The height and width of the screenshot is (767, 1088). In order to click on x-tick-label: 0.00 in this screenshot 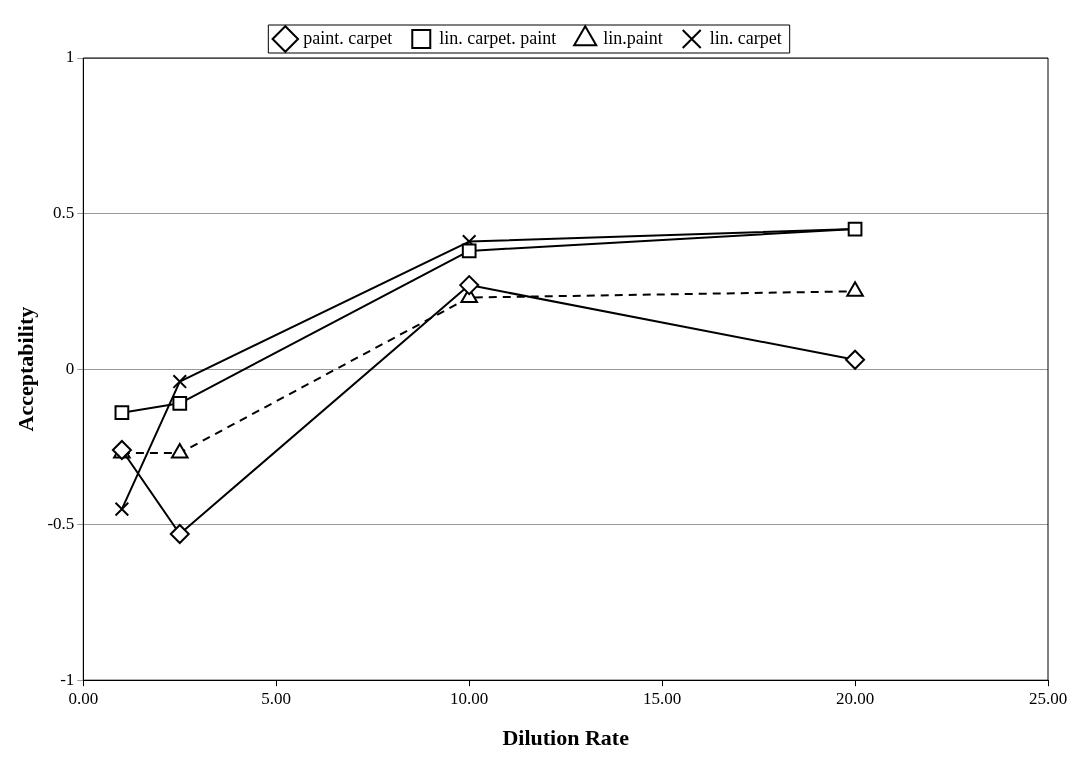, I will do `click(83, 698)`.